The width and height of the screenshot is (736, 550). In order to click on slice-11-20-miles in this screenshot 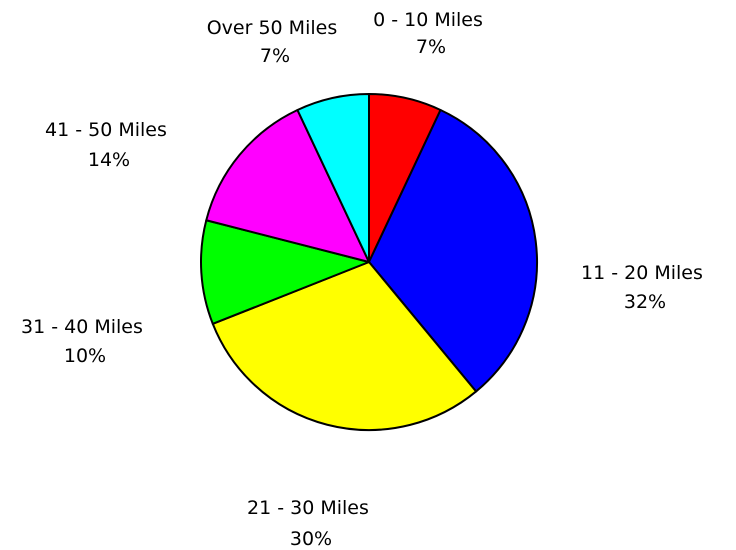, I will do `click(453, 250)`.